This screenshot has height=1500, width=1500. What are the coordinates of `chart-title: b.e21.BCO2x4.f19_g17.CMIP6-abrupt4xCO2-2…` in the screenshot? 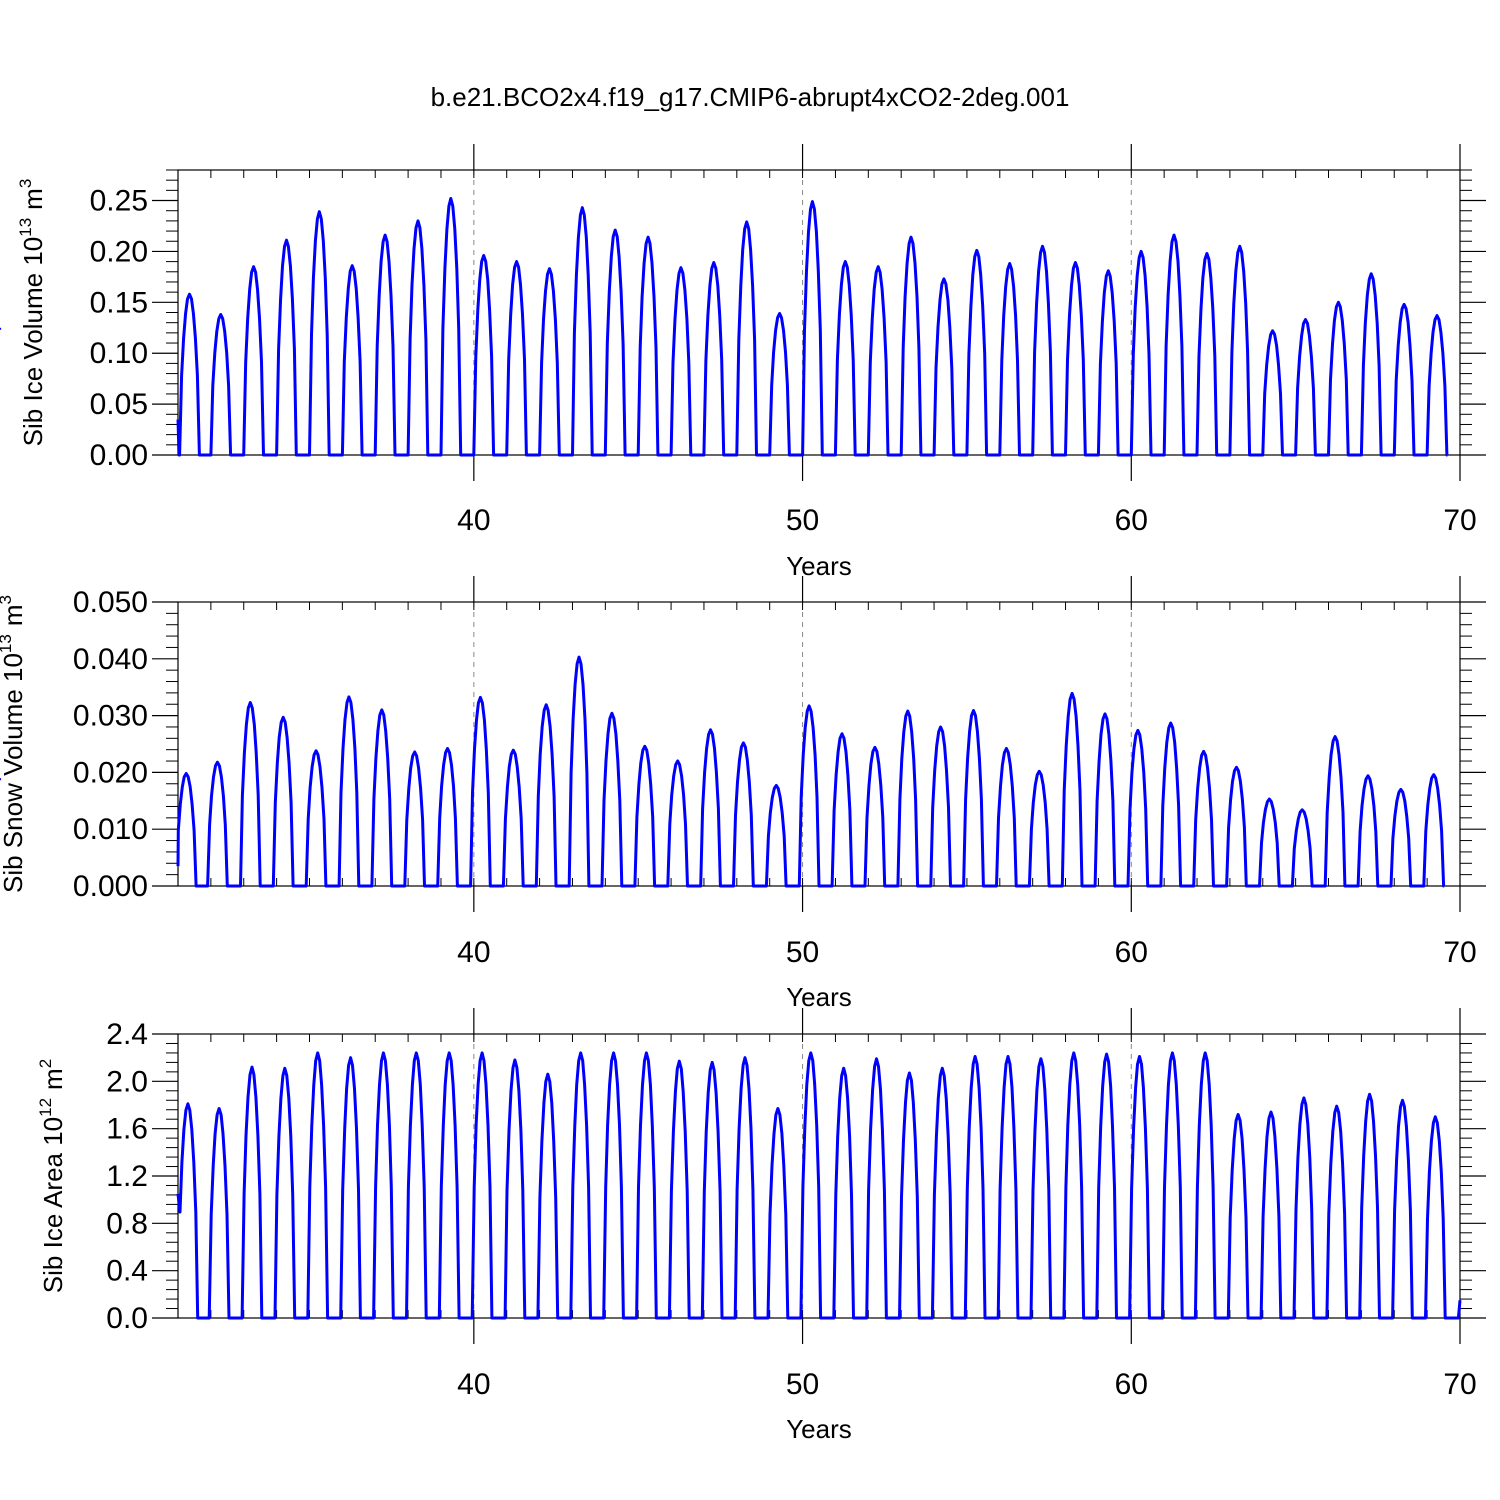 It's located at (750, 97).